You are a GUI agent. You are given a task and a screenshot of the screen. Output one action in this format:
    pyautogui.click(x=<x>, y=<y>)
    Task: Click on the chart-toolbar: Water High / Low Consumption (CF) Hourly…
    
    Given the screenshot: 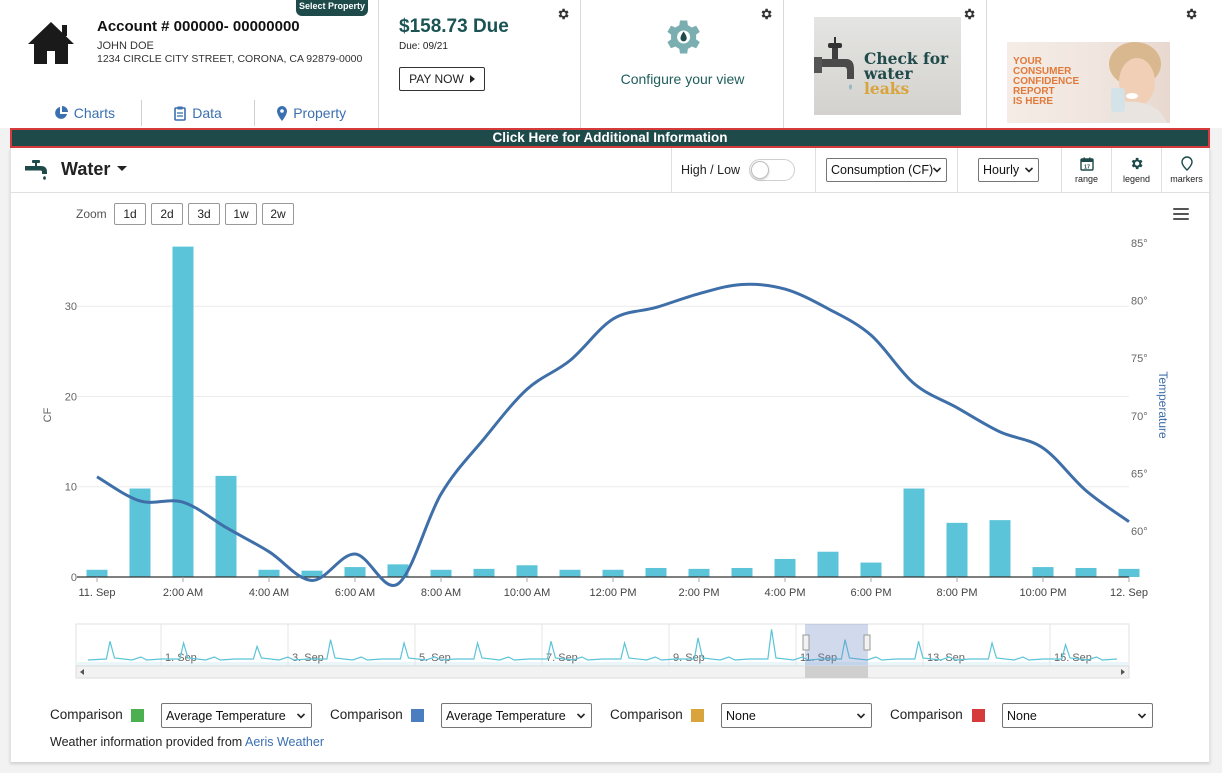 What is the action you would take?
    pyautogui.click(x=611, y=170)
    